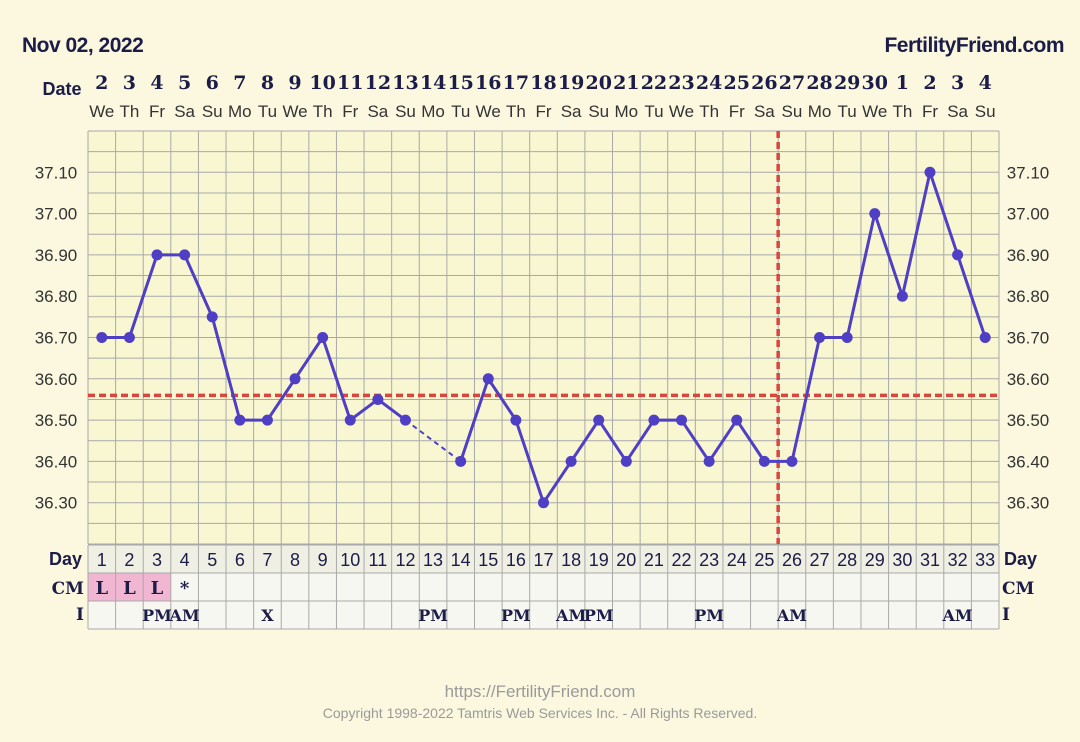 This screenshot has height=742, width=1080. Describe the element at coordinates (847, 83) in the screenshot. I see `date-label: 29` at that location.